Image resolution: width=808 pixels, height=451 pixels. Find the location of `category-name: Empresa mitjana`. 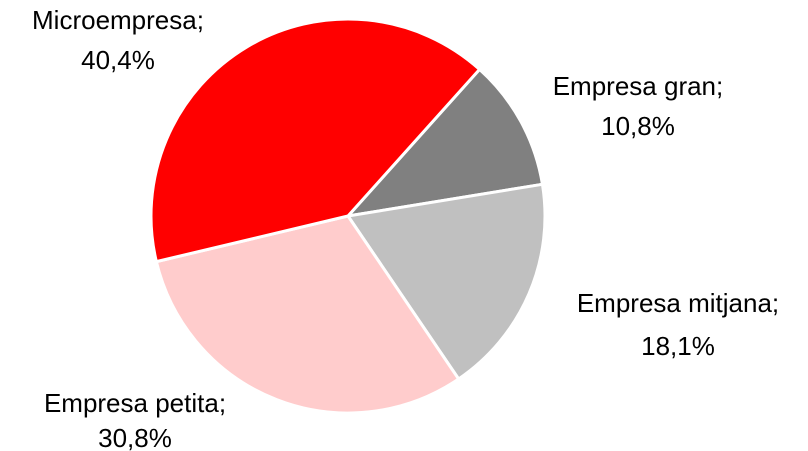

category-name: Empresa mitjana is located at coordinates (675, 303).